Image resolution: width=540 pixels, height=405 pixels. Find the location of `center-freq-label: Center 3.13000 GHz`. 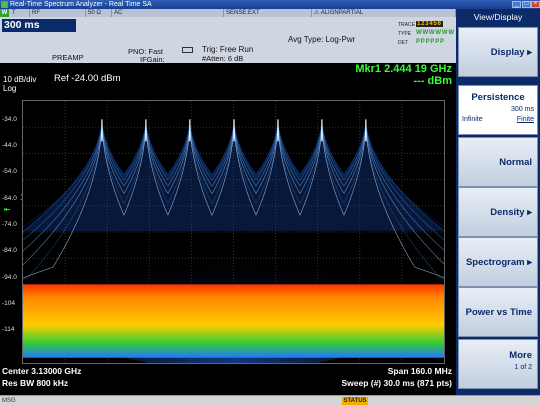

center-freq-label: Center 3.13000 GHz is located at coordinates (42, 371).